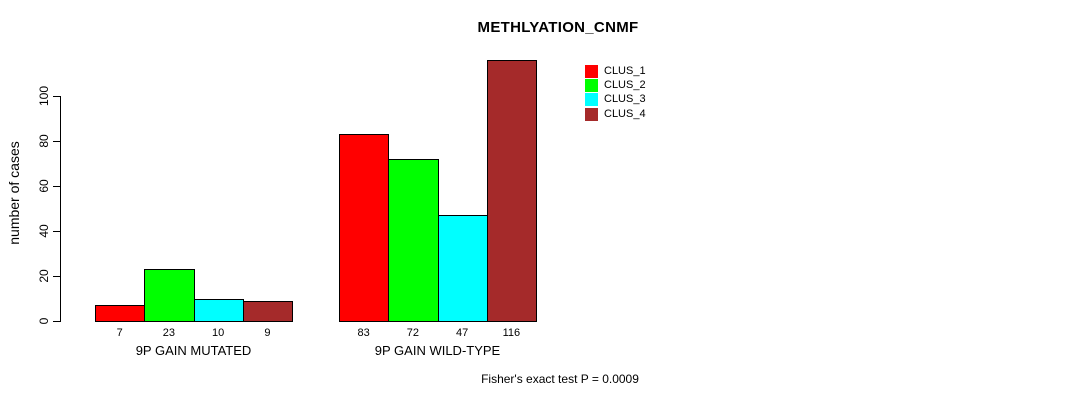 The height and width of the screenshot is (400, 1090). I want to click on bar-clus_4-9p-gain-wild-type, so click(511, 191).